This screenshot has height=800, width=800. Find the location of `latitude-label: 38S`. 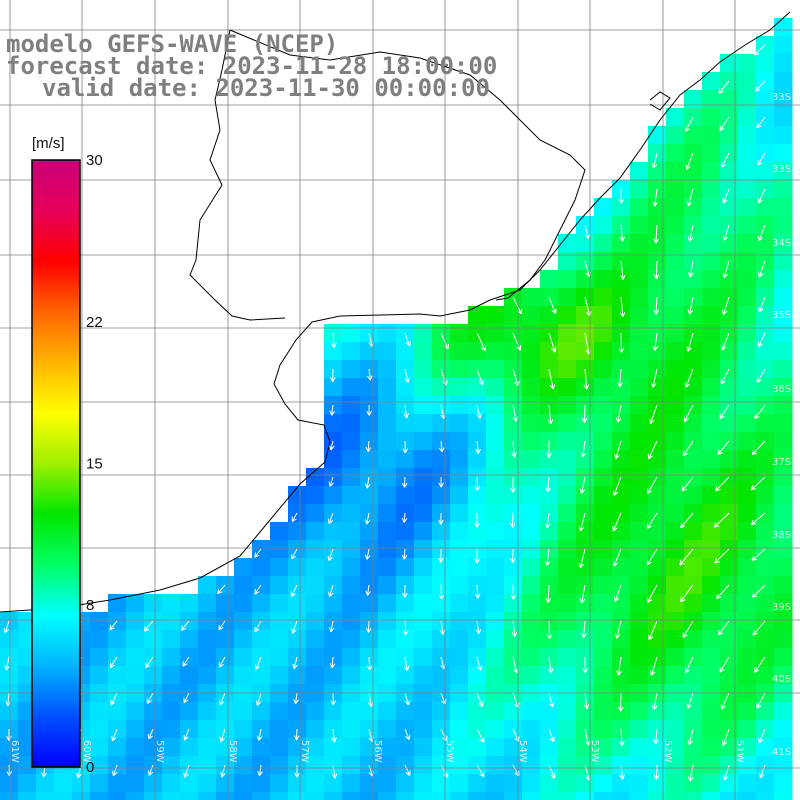

latitude-label: 38S is located at coordinates (781, 535).